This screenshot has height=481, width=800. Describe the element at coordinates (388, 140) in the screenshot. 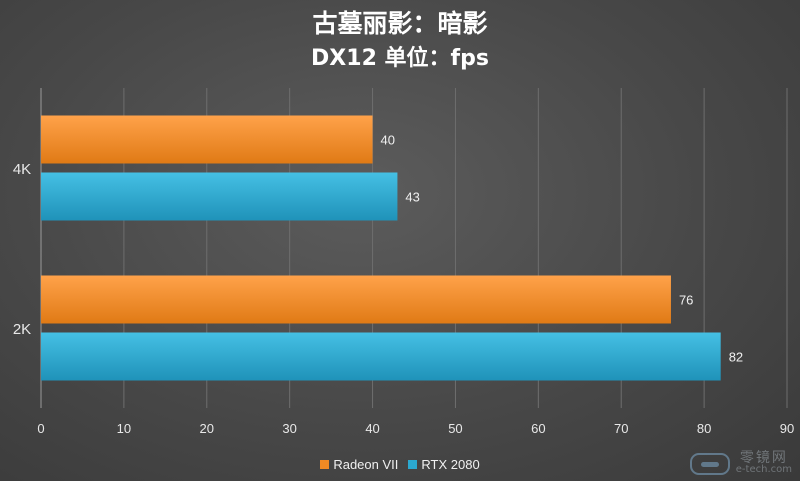

I see `data-label: 40` at that location.